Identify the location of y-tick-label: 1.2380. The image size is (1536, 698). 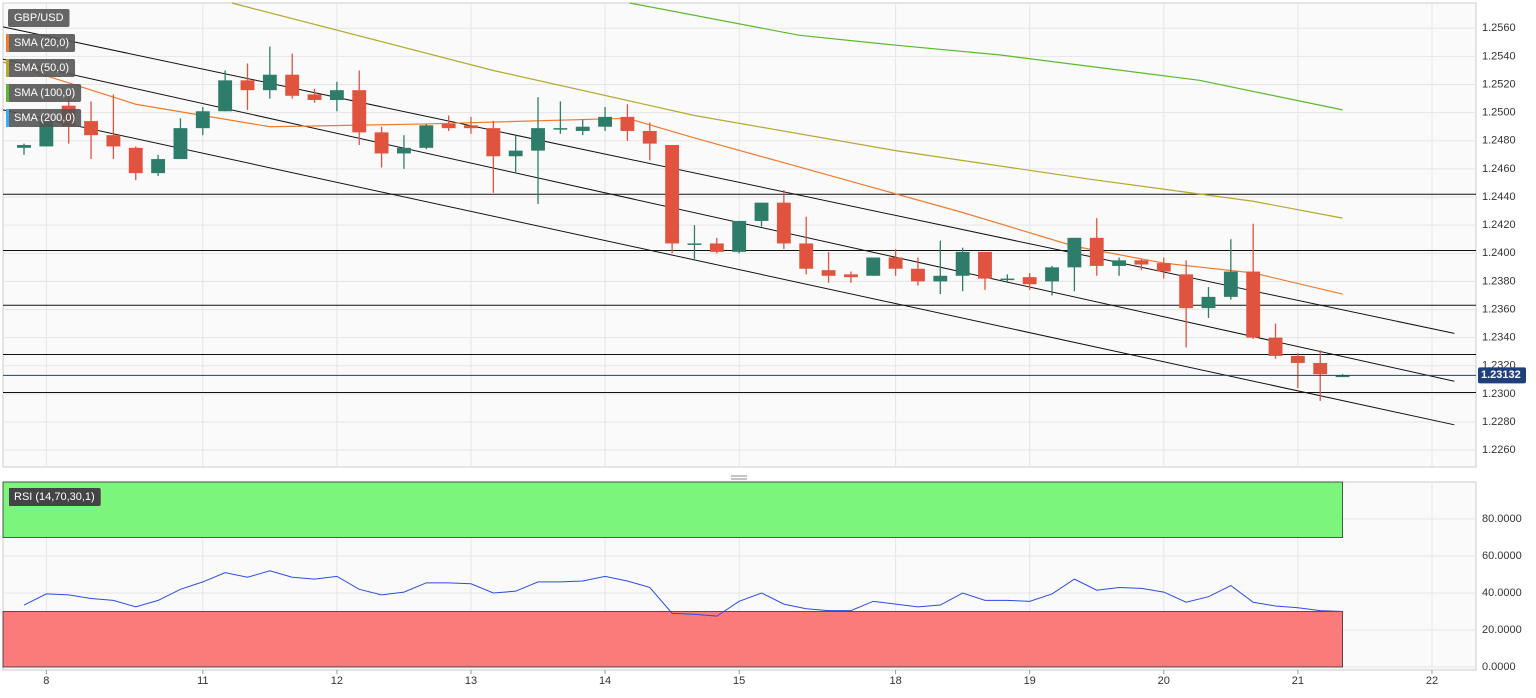
(1499, 281).